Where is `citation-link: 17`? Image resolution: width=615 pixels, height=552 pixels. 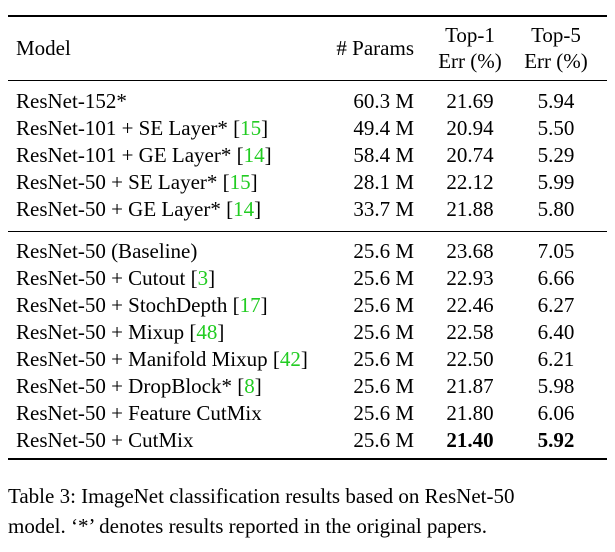 citation-link: 17 is located at coordinates (250, 305).